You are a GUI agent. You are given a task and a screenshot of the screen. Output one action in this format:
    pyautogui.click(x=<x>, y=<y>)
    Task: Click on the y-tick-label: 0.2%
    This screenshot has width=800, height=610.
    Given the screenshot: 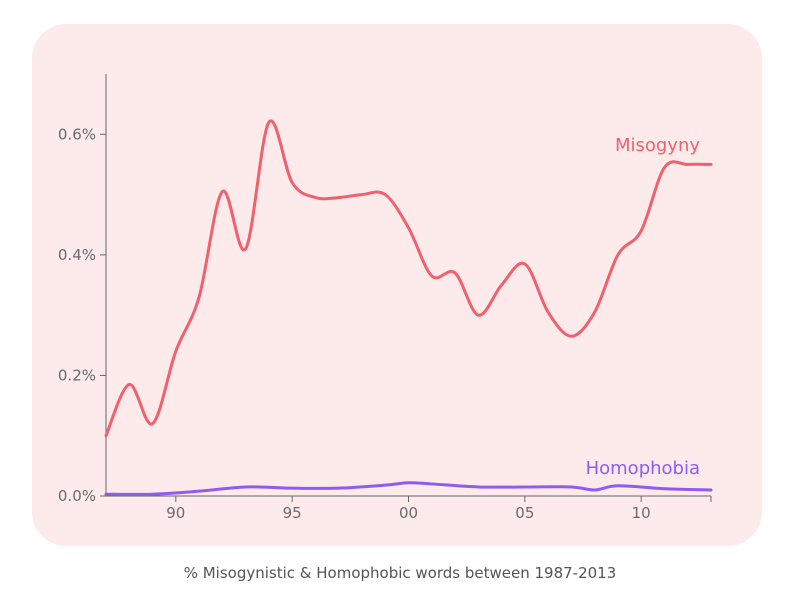 What is the action you would take?
    pyautogui.click(x=77, y=375)
    